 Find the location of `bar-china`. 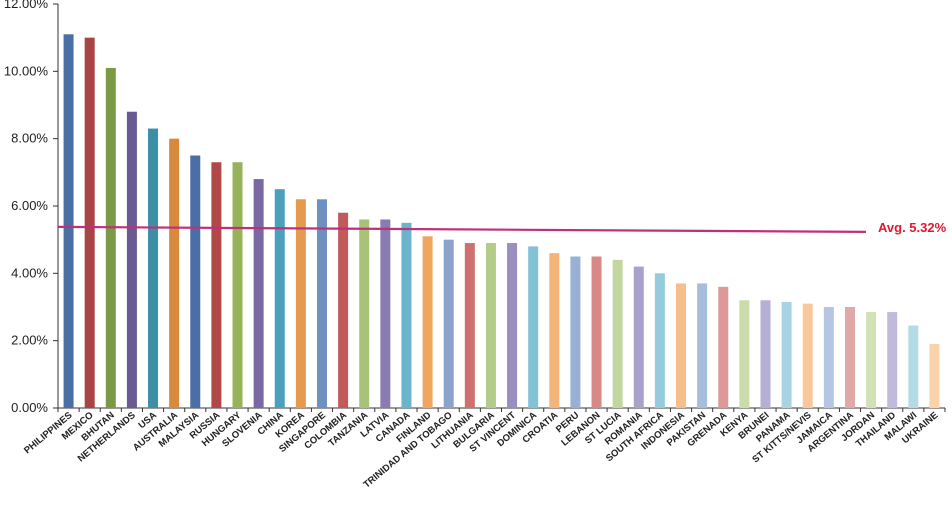

bar-china is located at coordinates (279, 298).